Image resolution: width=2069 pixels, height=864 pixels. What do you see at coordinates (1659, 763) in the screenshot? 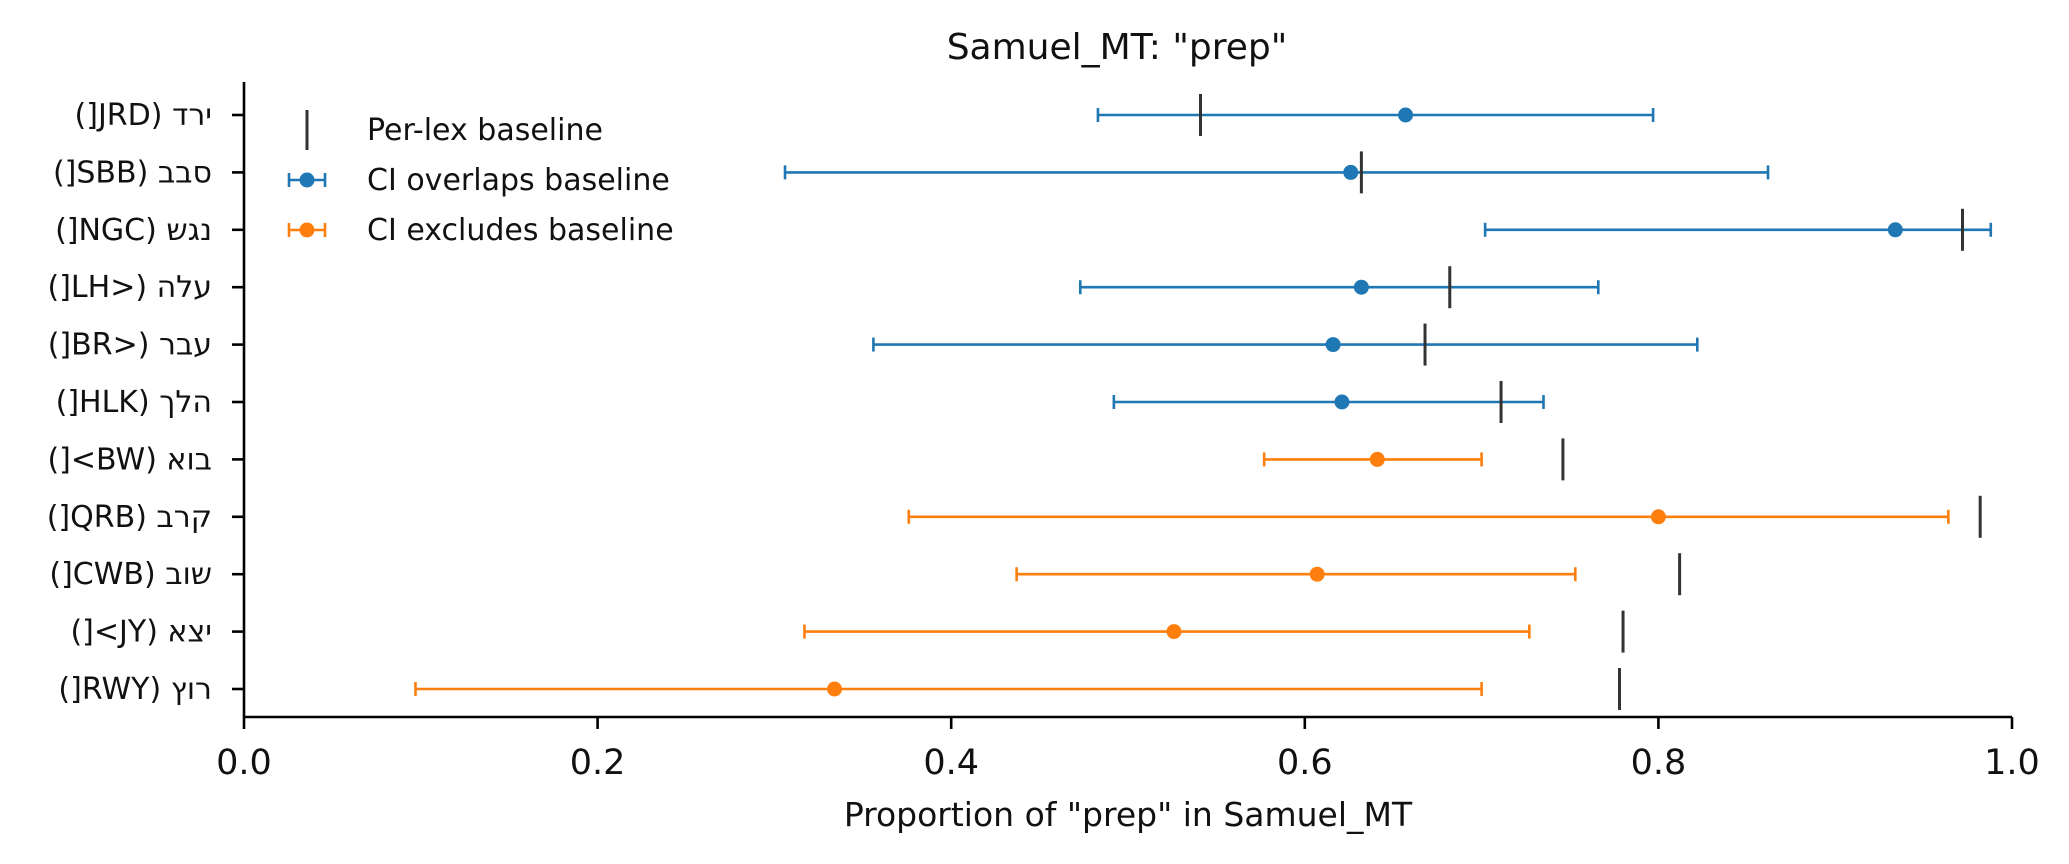
I see `x-tick-label: 0.8` at bounding box center [1659, 763].